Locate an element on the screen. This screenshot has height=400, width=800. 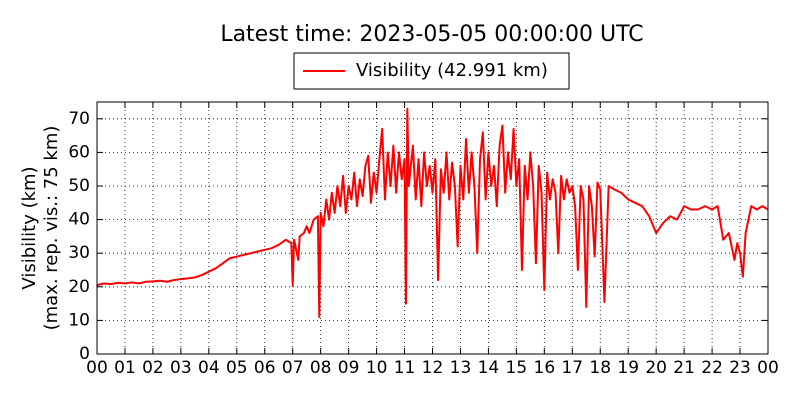
x-tick-label: 13 is located at coordinates (461, 368).